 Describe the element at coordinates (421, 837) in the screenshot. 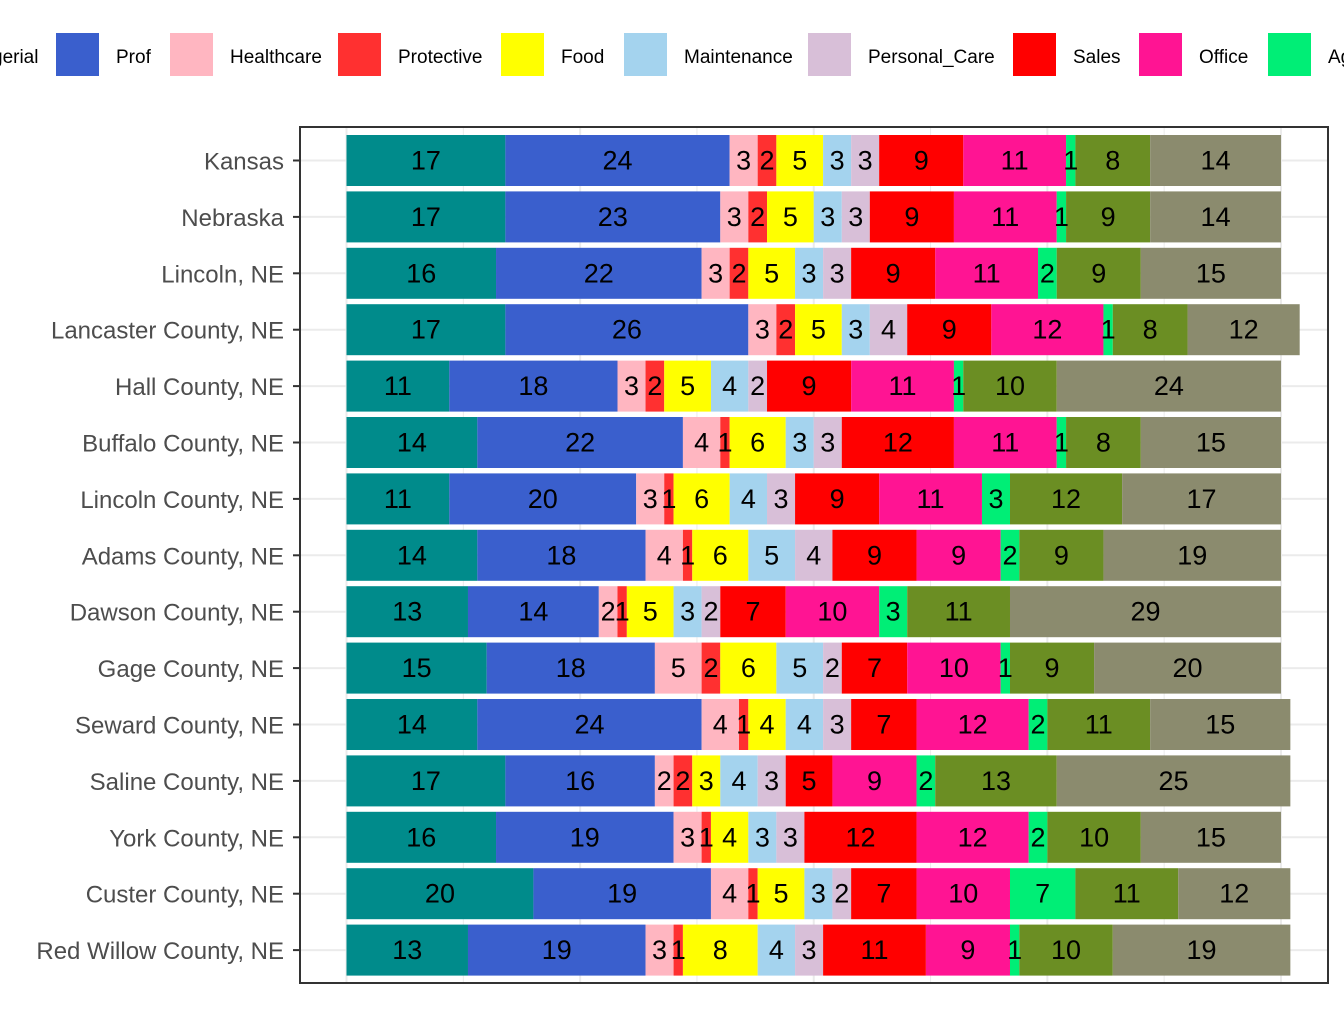

I see `data-label-york-county-ne-managerial: 16` at that location.